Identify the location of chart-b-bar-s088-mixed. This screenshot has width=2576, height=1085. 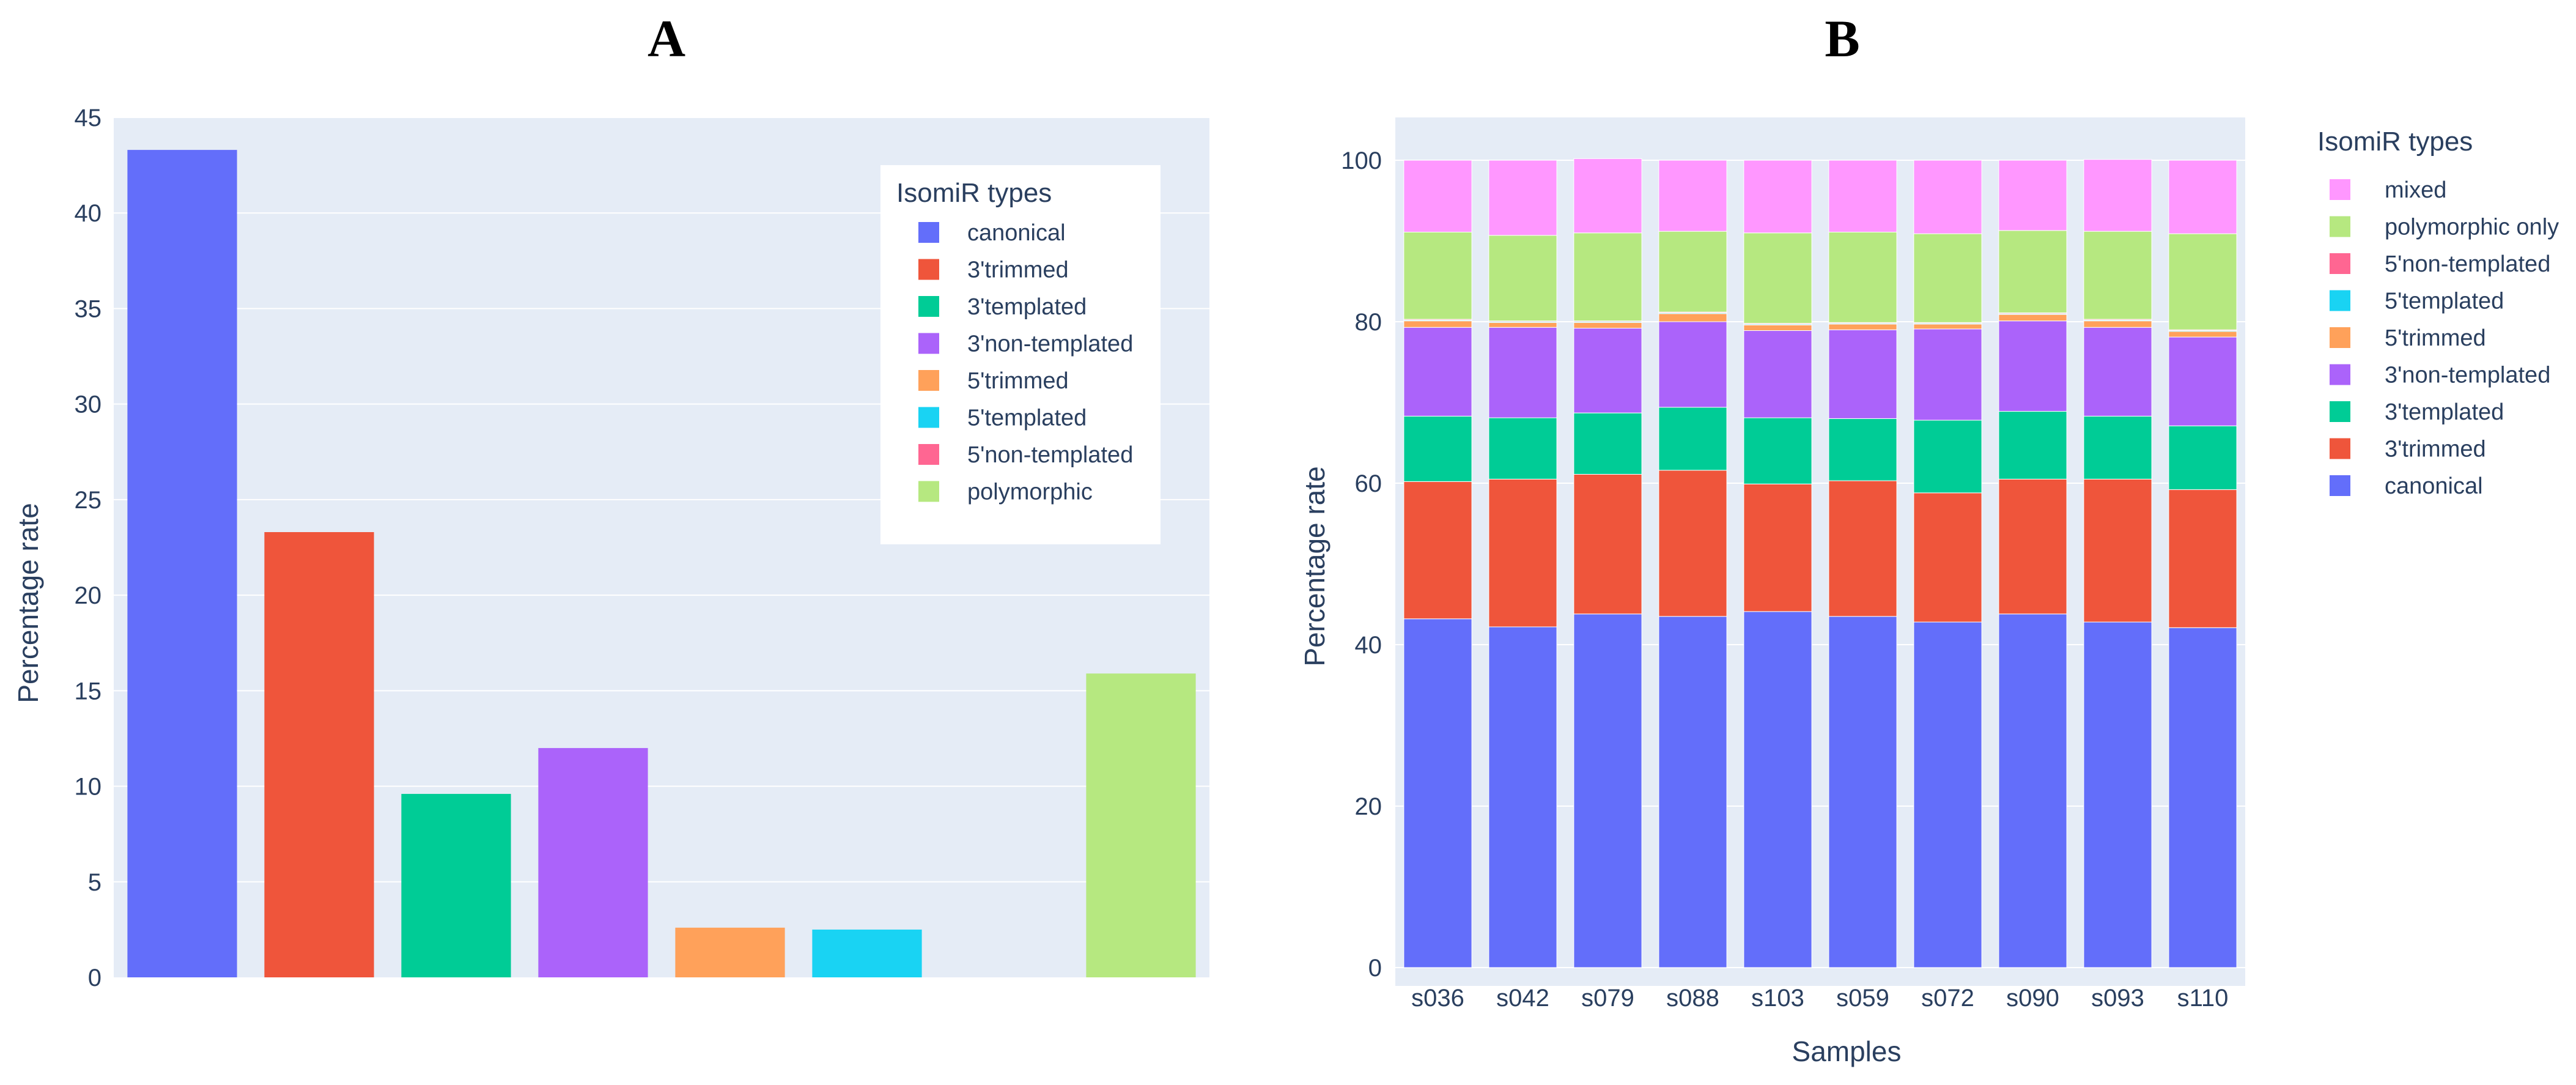
(1692, 196).